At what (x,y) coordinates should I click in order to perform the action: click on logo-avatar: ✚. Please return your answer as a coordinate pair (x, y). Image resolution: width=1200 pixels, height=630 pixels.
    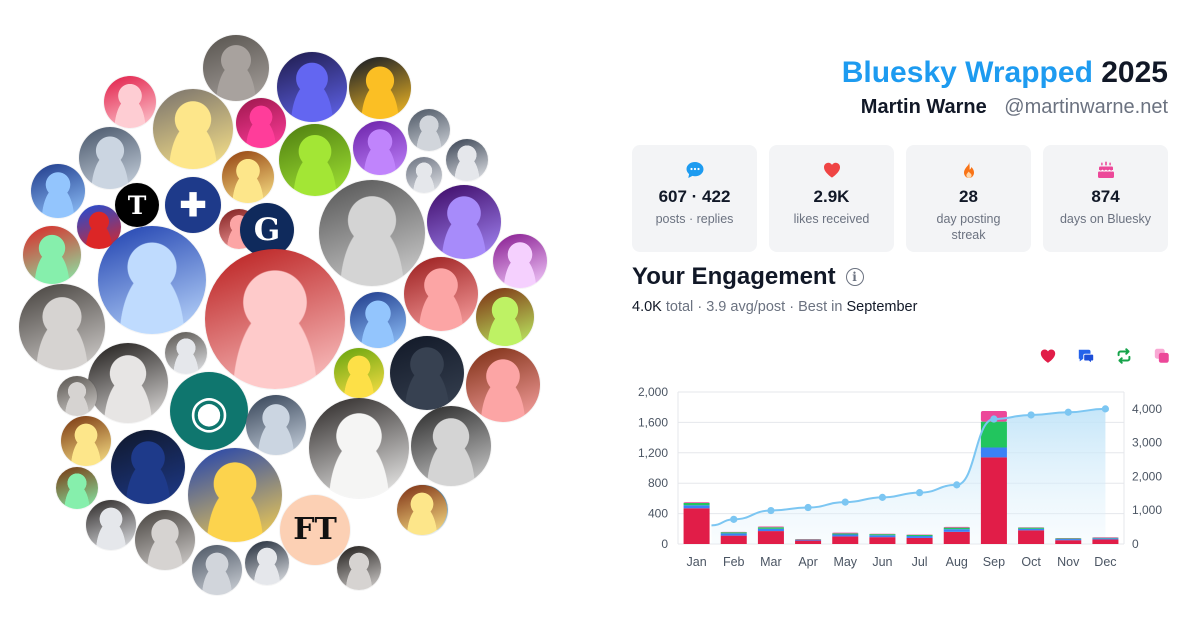
    Looking at the image, I should click on (193, 205).